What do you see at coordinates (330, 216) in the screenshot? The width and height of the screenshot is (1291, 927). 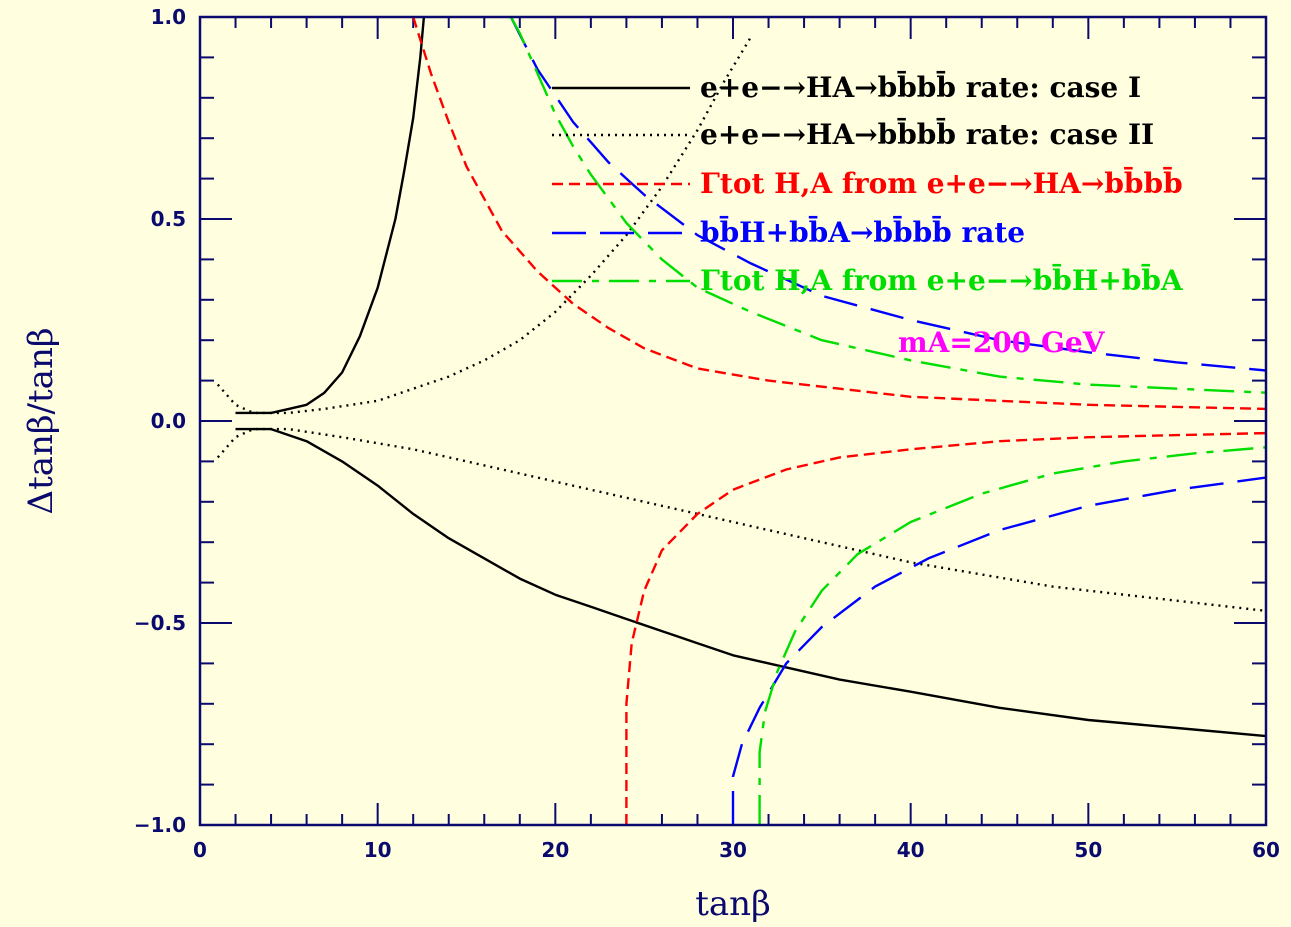 I see `series-0-upper-line` at bounding box center [330, 216].